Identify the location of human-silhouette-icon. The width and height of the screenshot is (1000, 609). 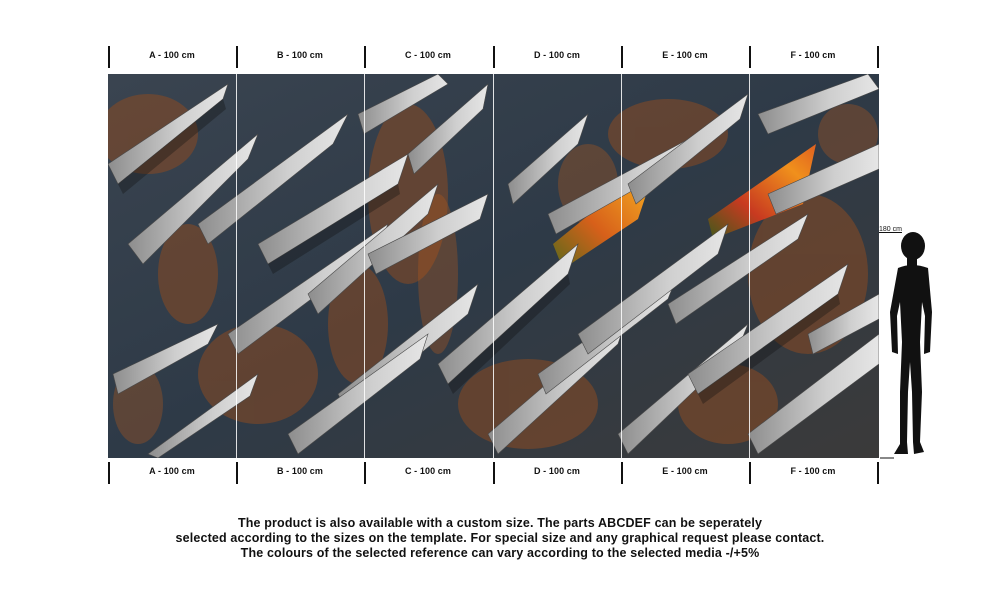
(906, 345).